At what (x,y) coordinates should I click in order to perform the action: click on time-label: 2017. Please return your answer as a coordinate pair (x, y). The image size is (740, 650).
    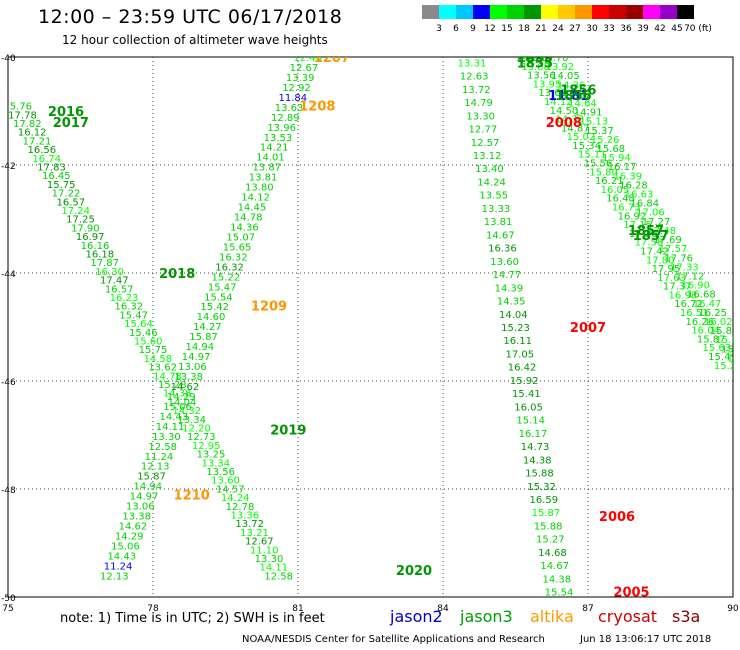
    Looking at the image, I should click on (71, 123).